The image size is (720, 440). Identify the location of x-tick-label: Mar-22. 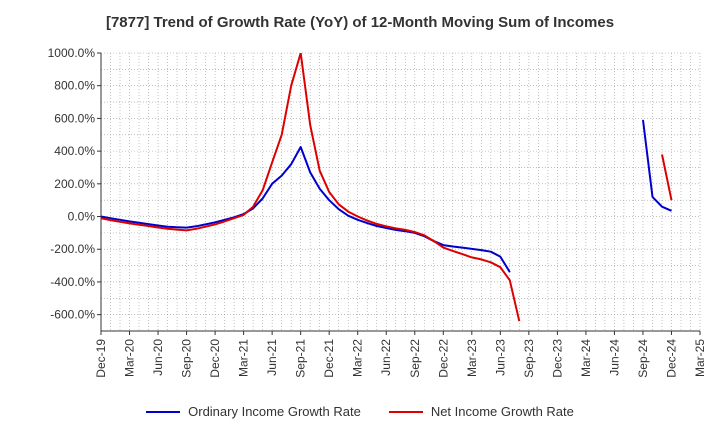
(358, 358).